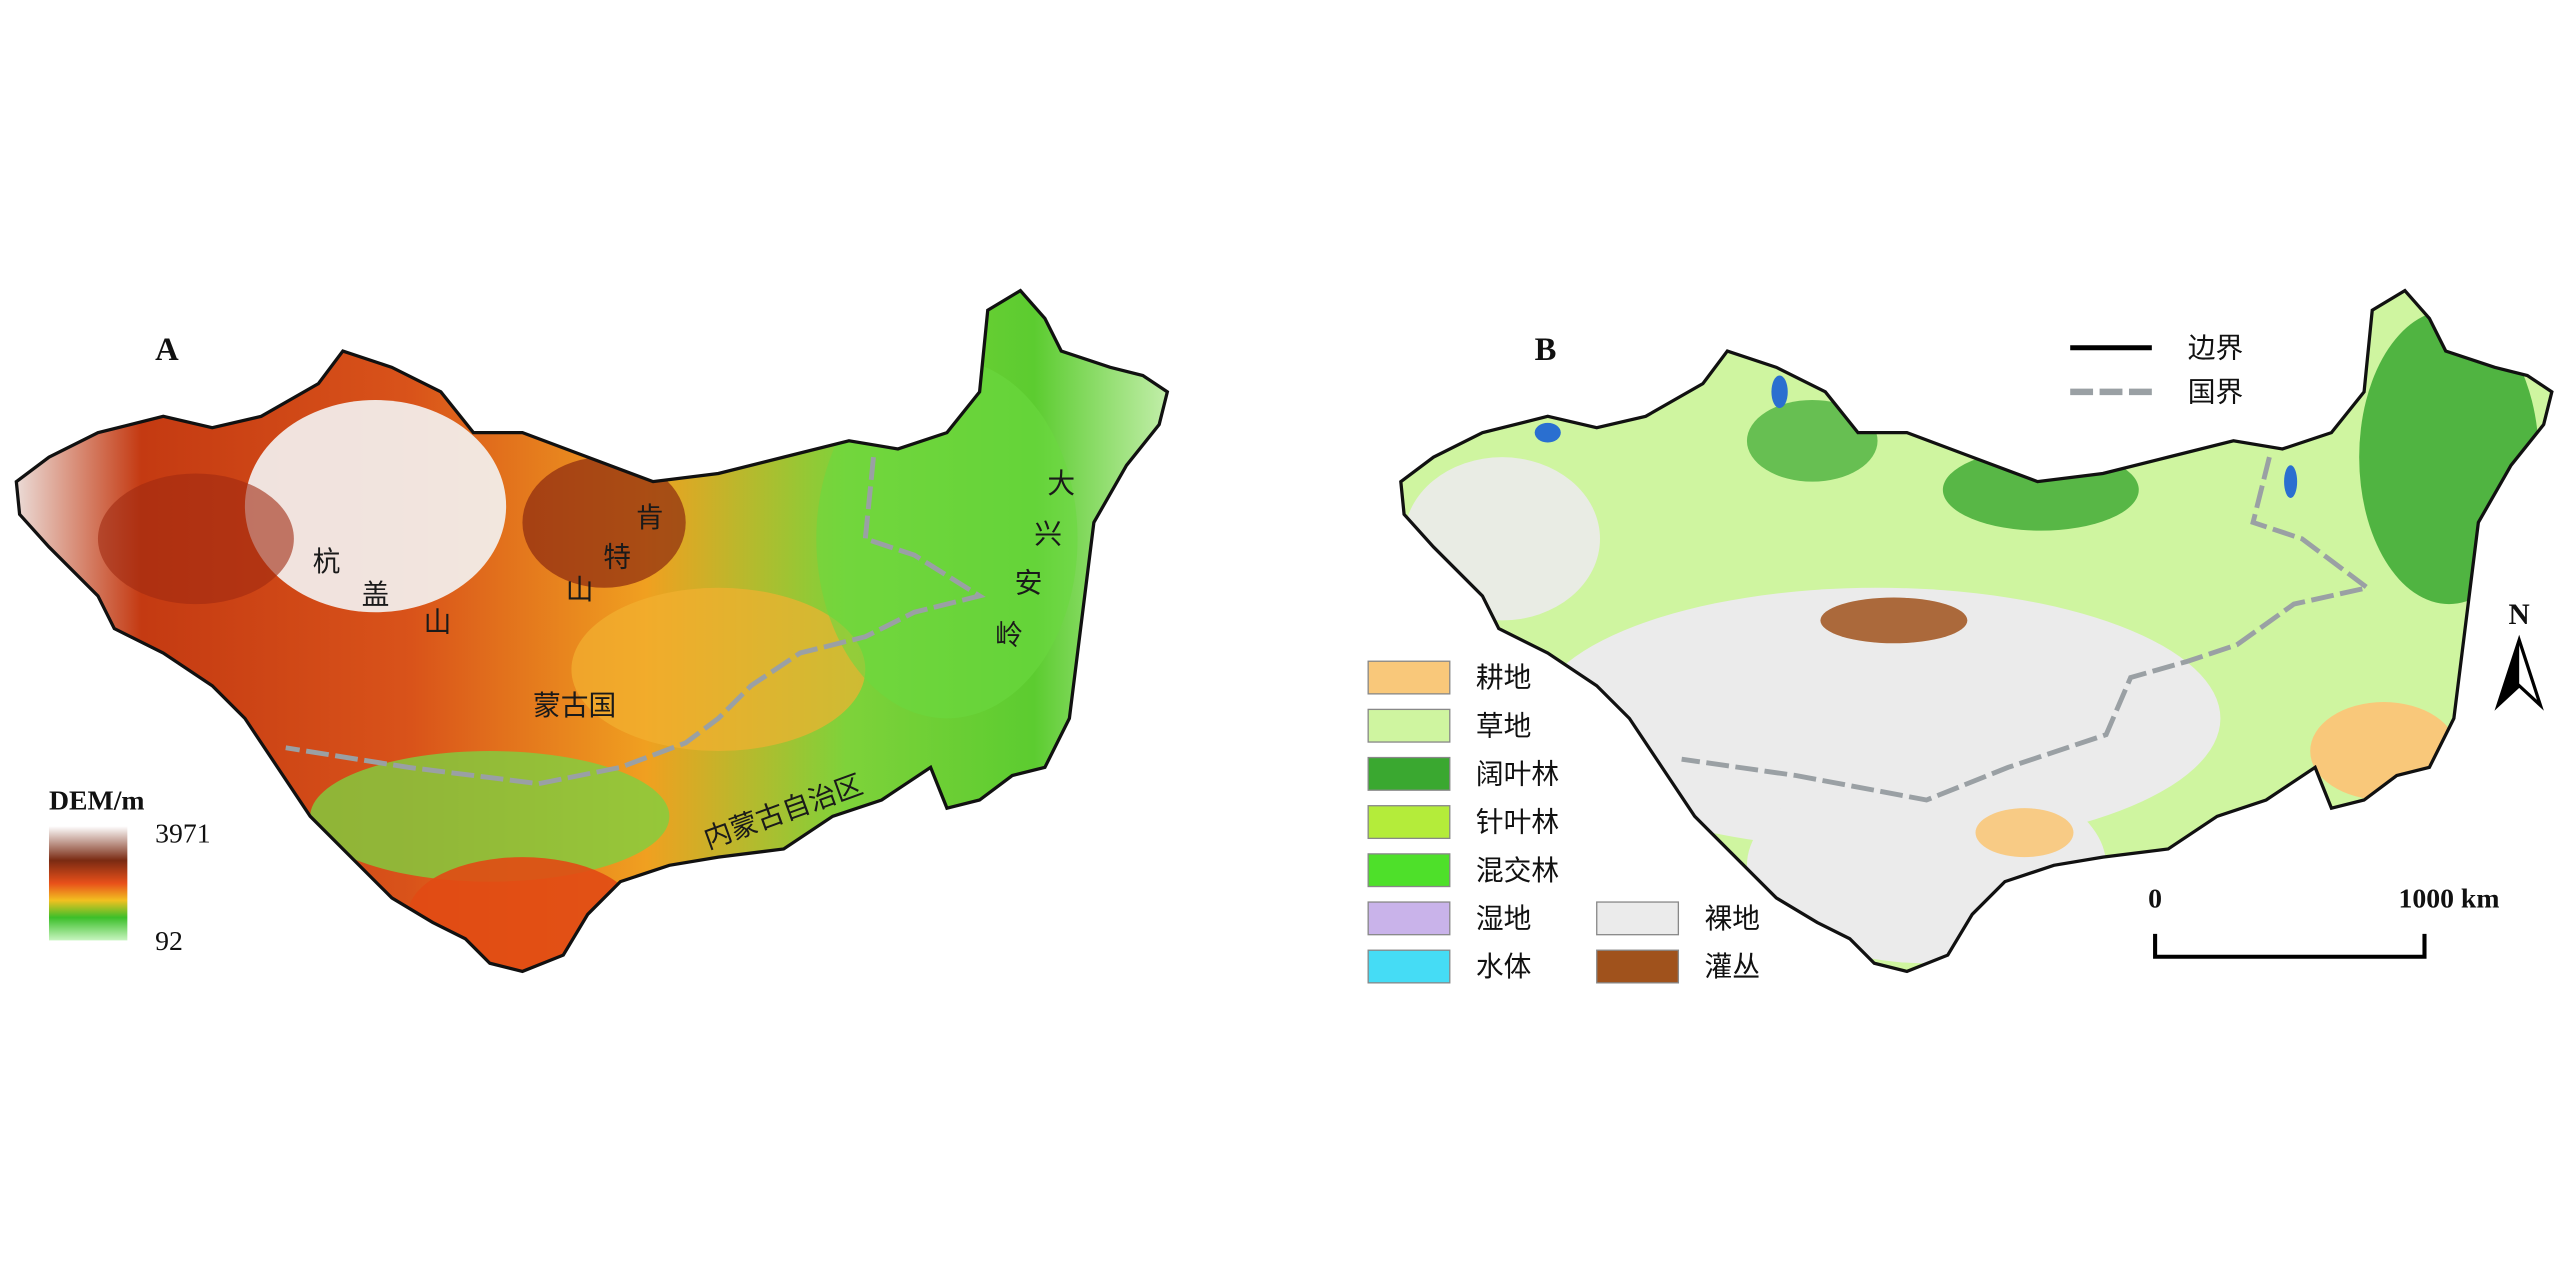 Image resolution: width=2560 pixels, height=1280 pixels. Describe the element at coordinates (376, 594) in the screenshot. I see `place-label: 盖` at that location.